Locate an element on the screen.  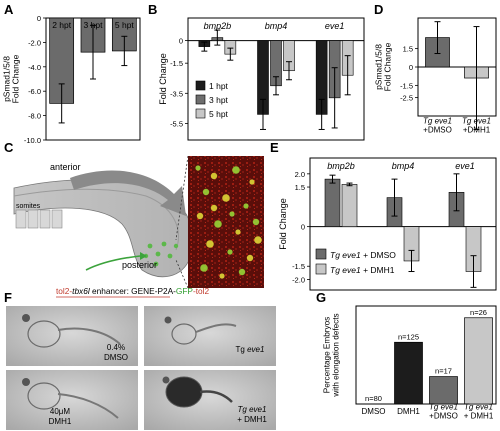
panel-letter-a: A is located at coordinates (9, 9).